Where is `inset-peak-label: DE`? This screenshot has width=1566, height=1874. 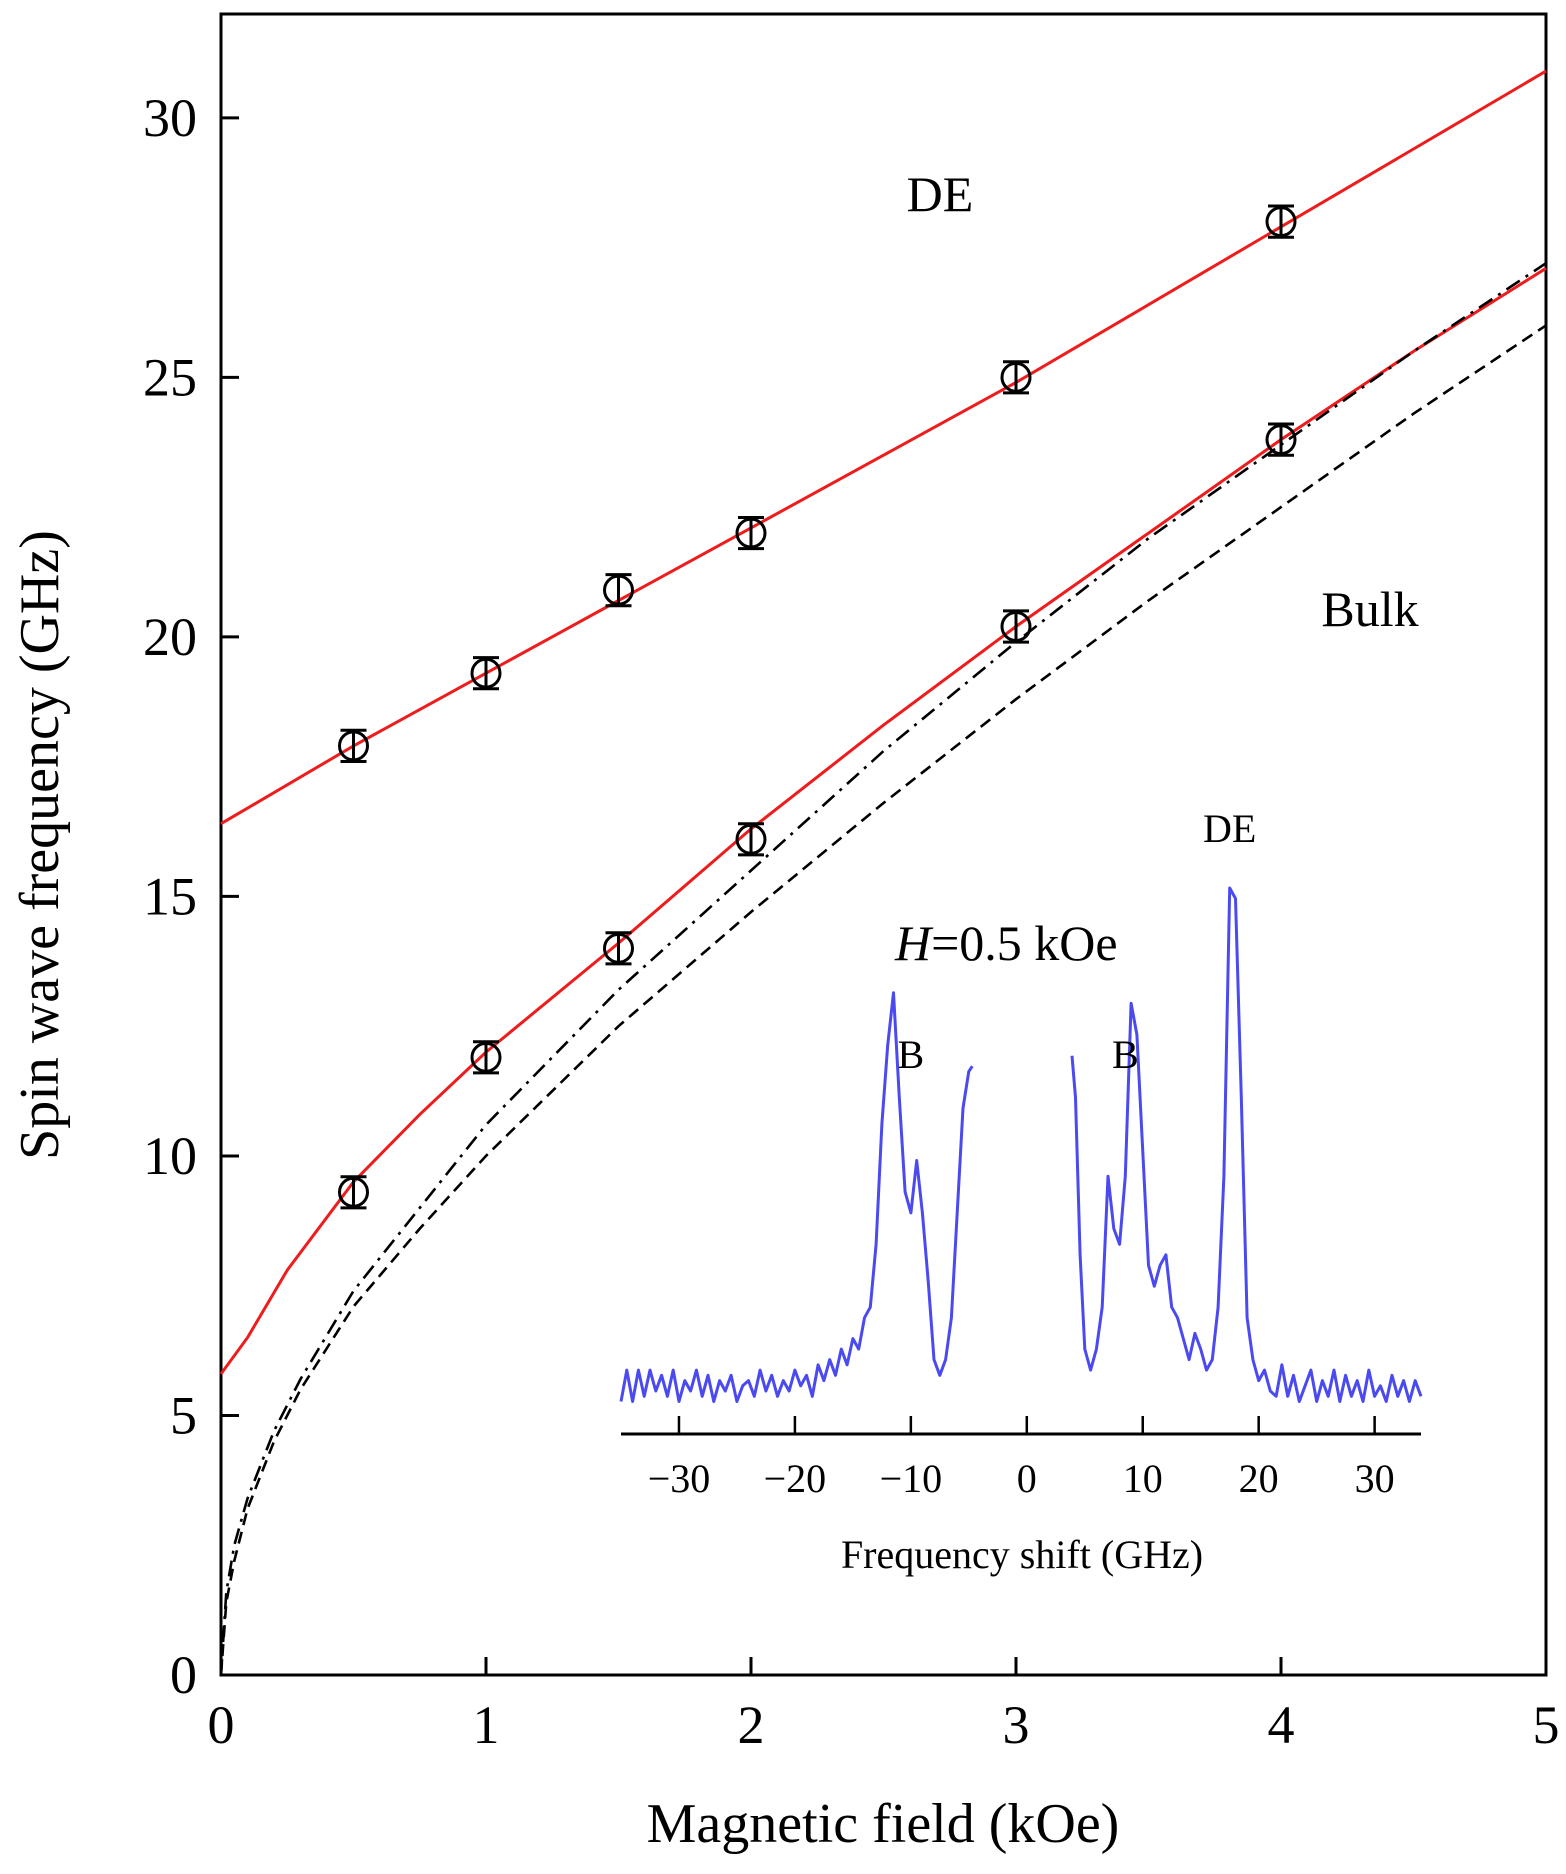 inset-peak-label: DE is located at coordinates (1229, 828).